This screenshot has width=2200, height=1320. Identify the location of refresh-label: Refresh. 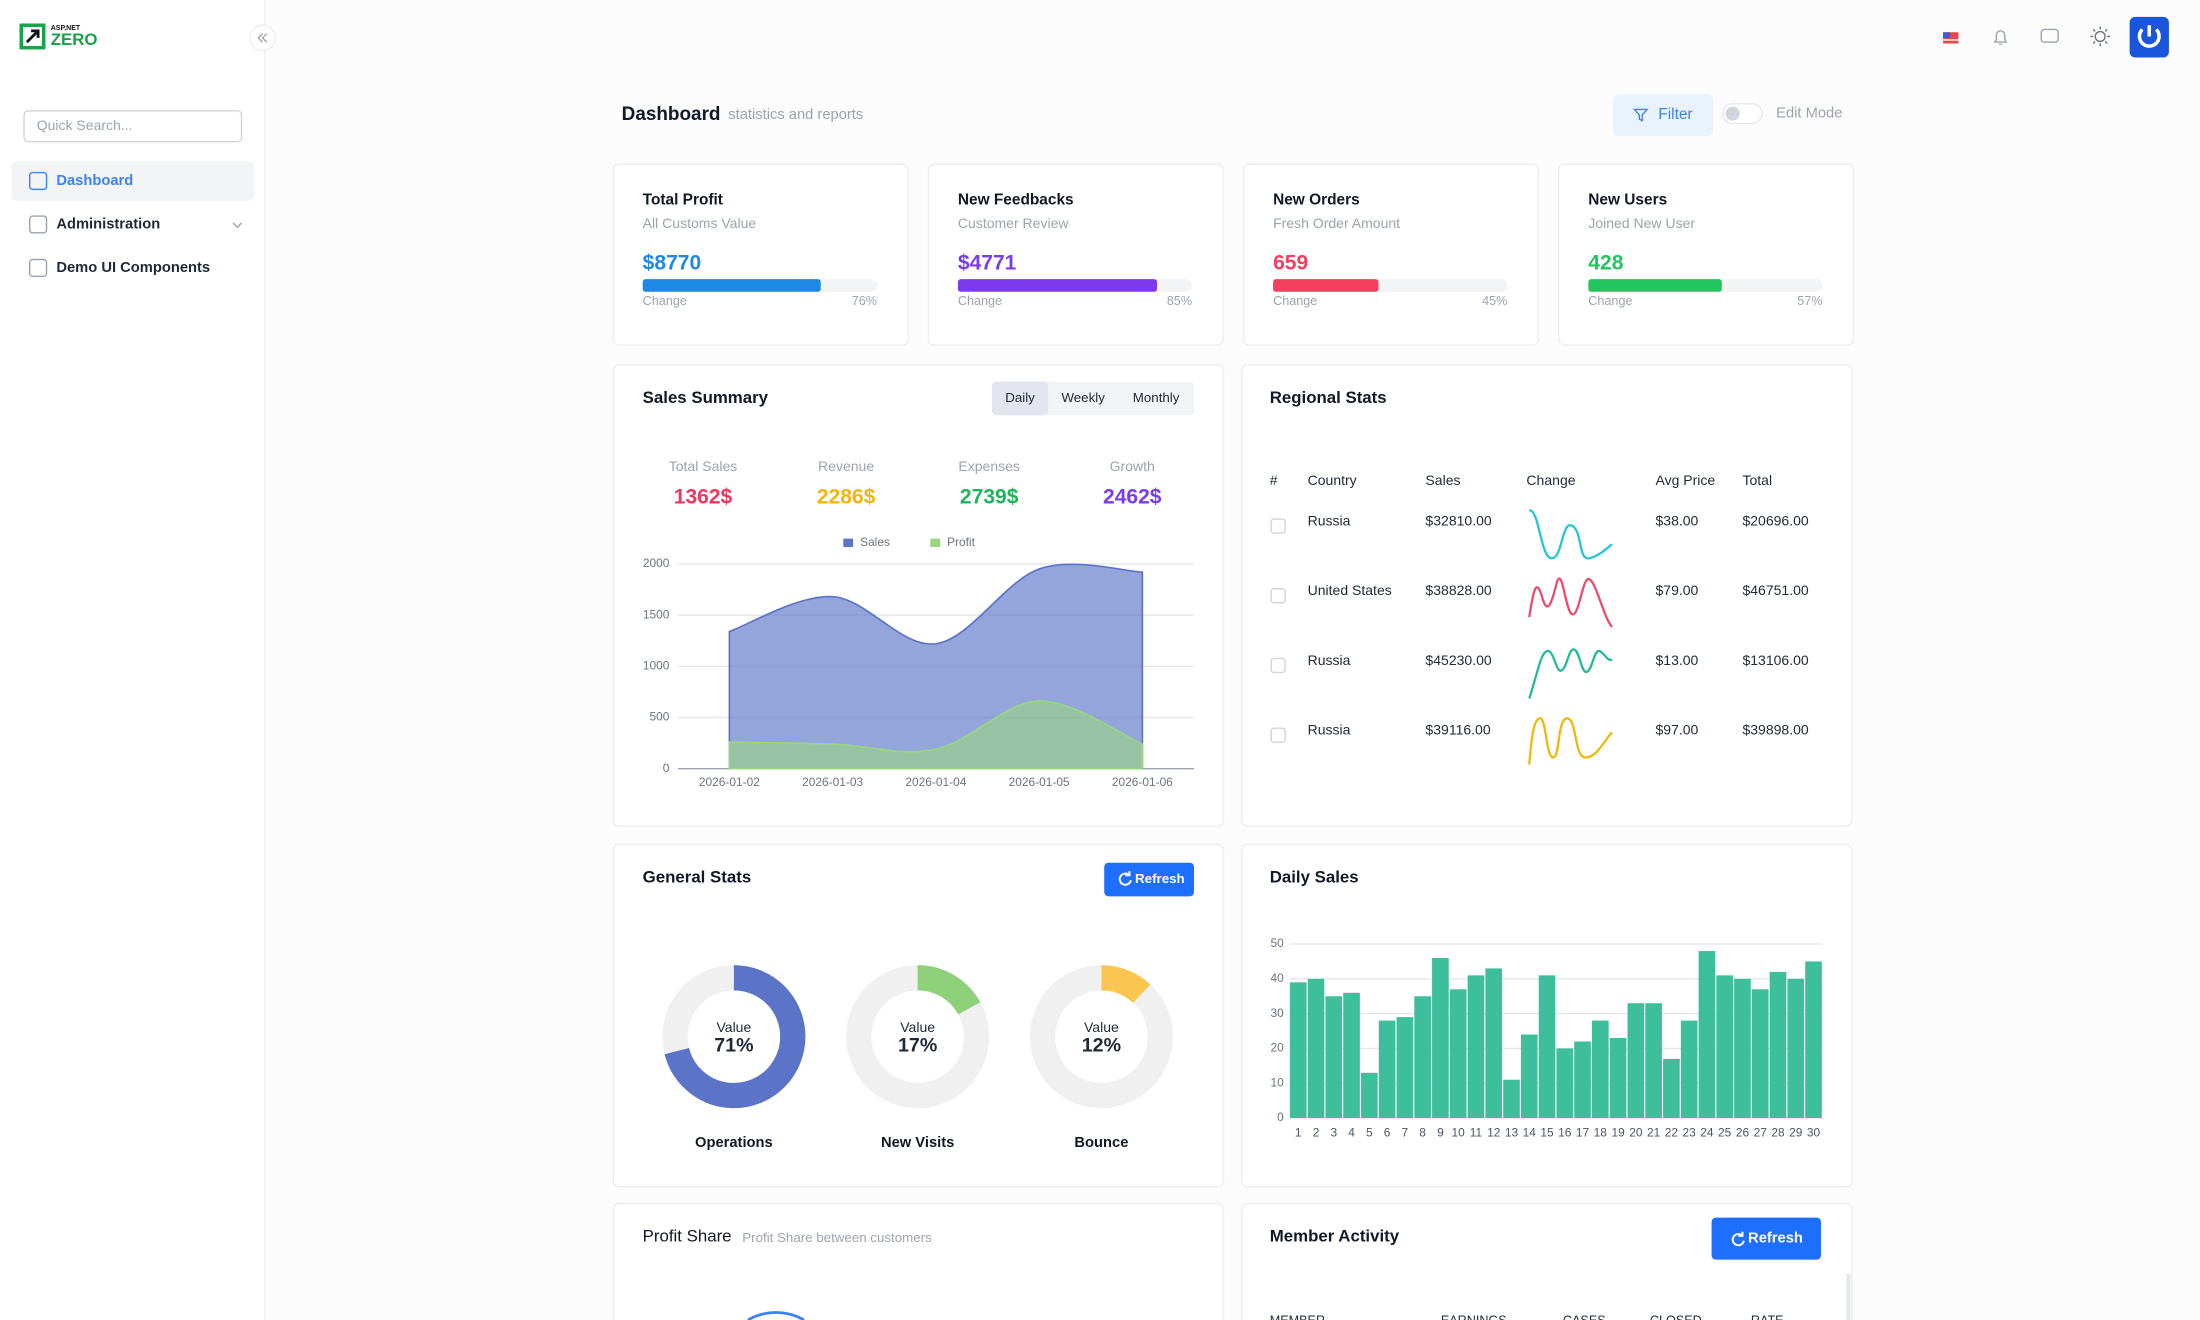
(1160, 878).